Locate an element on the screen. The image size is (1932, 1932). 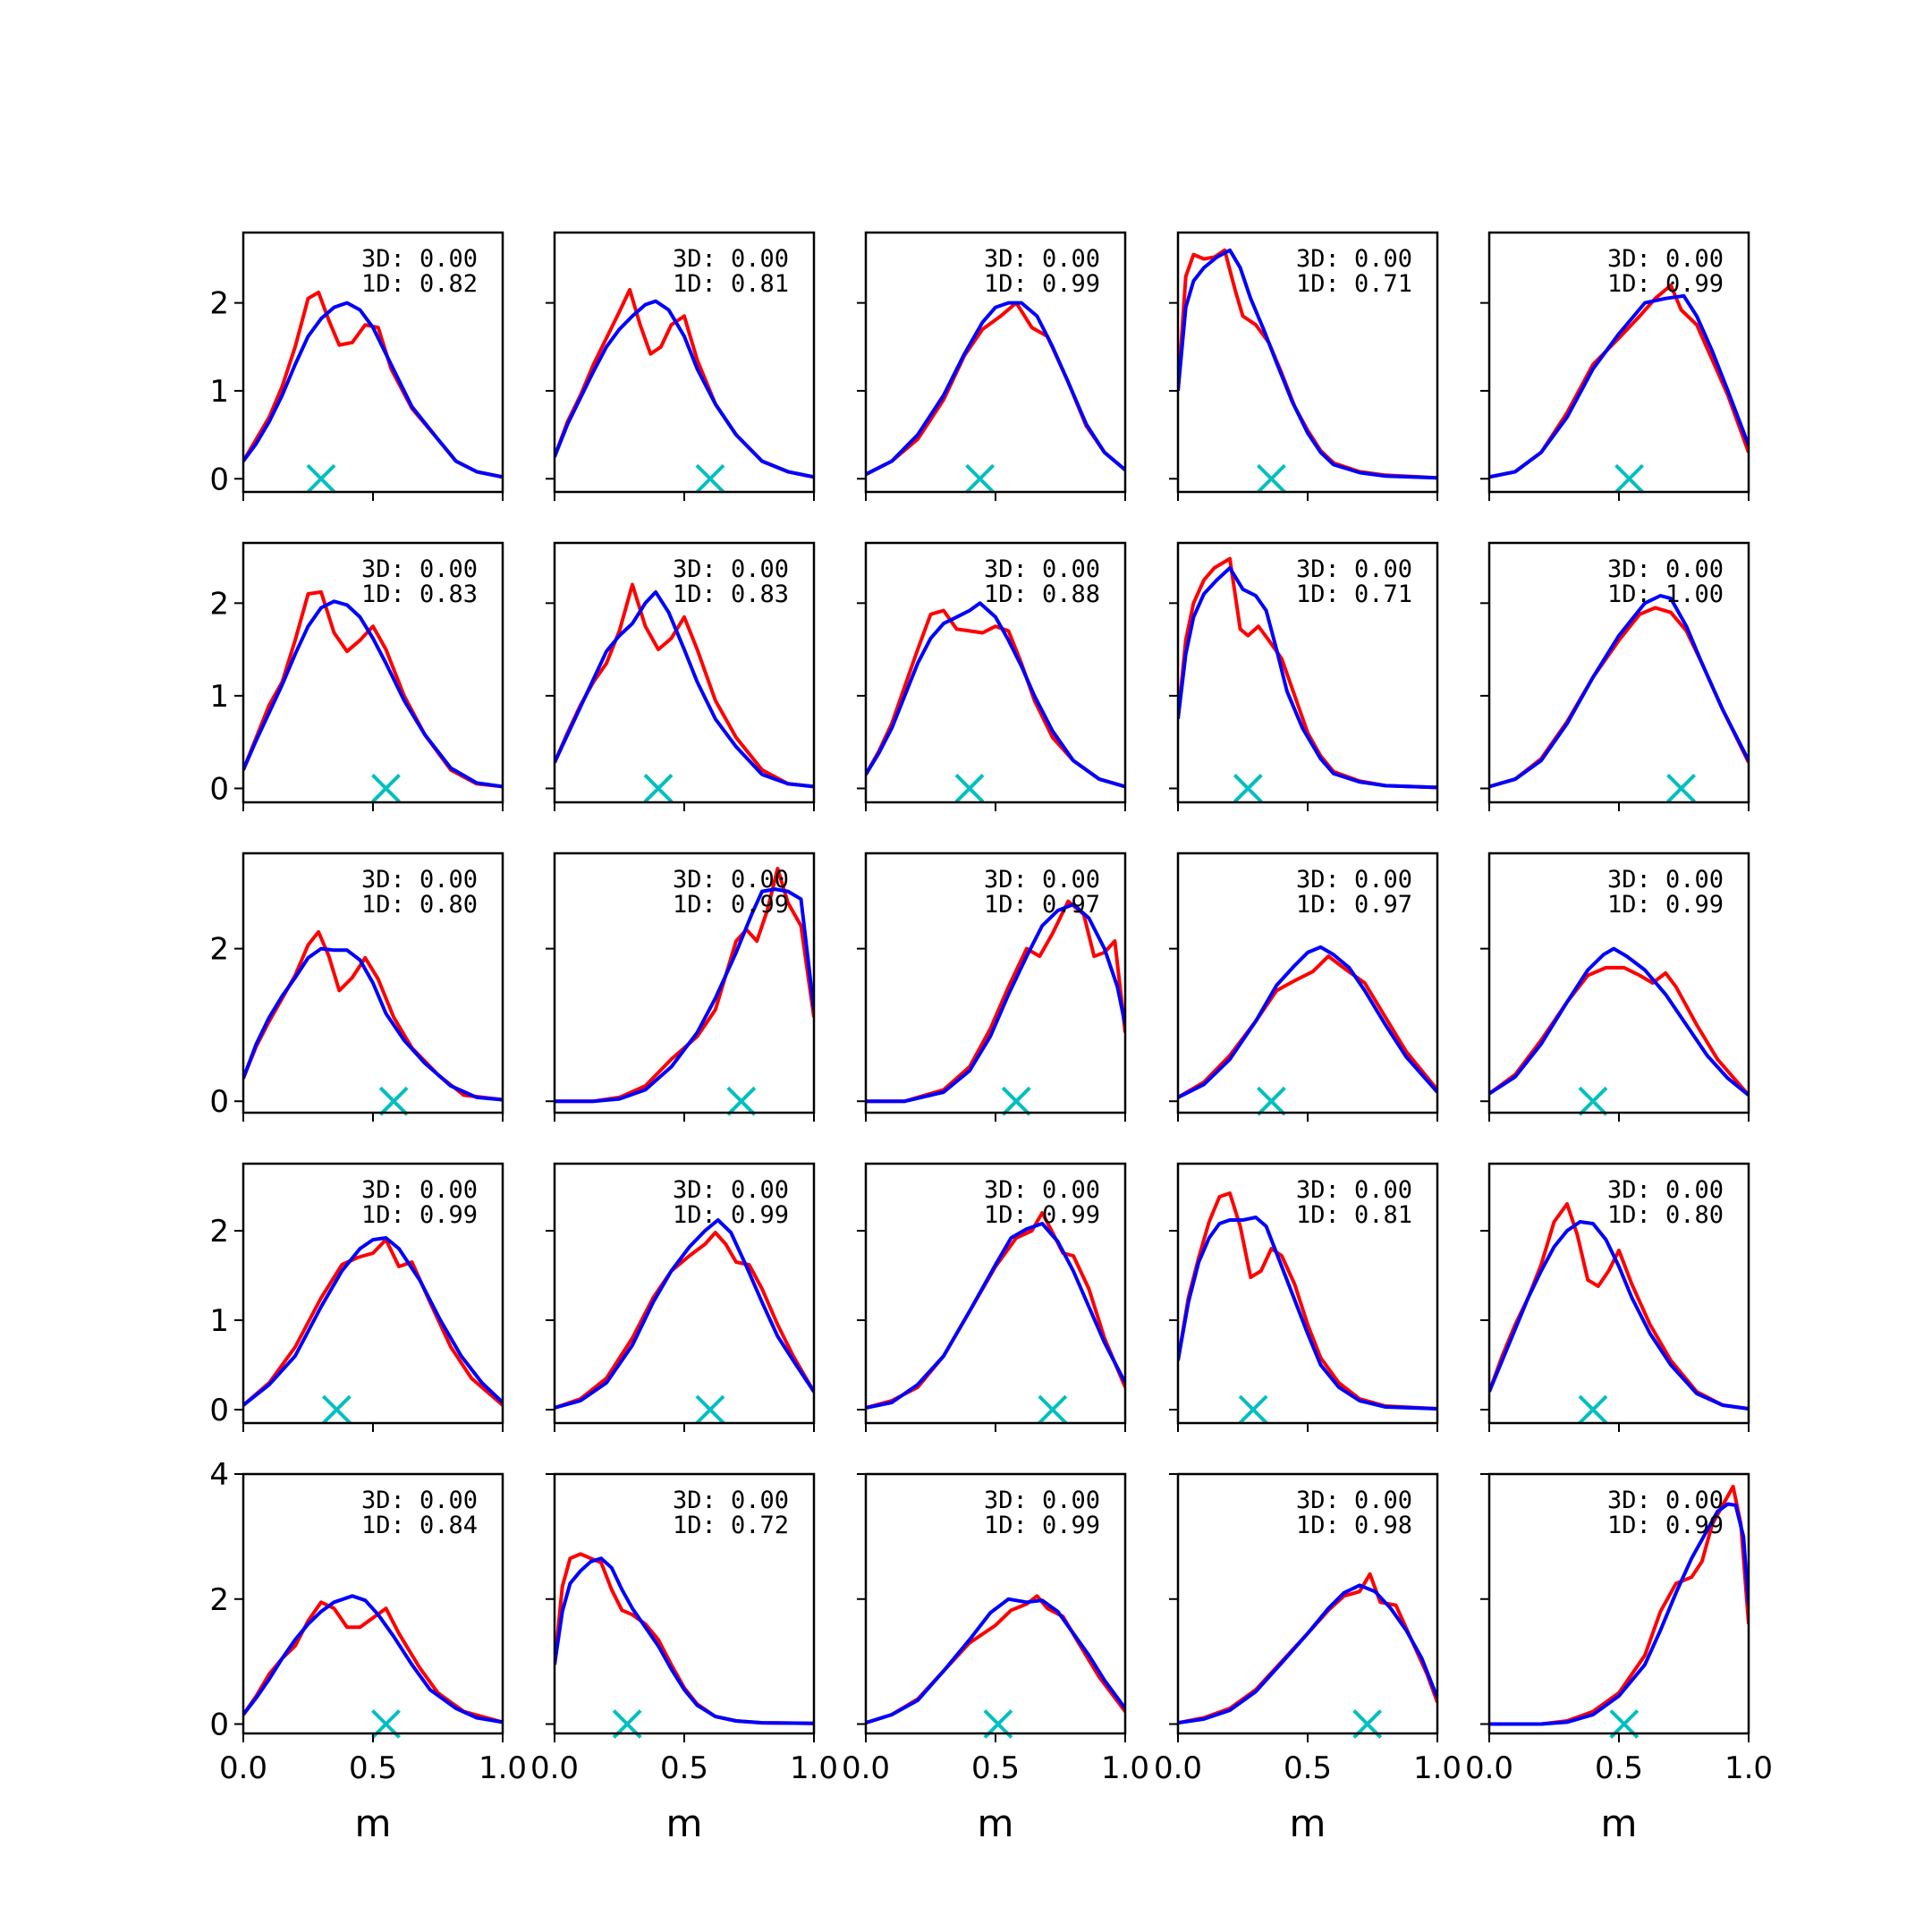
annotation-1d: 1D: 0.80 is located at coordinates (419, 905).